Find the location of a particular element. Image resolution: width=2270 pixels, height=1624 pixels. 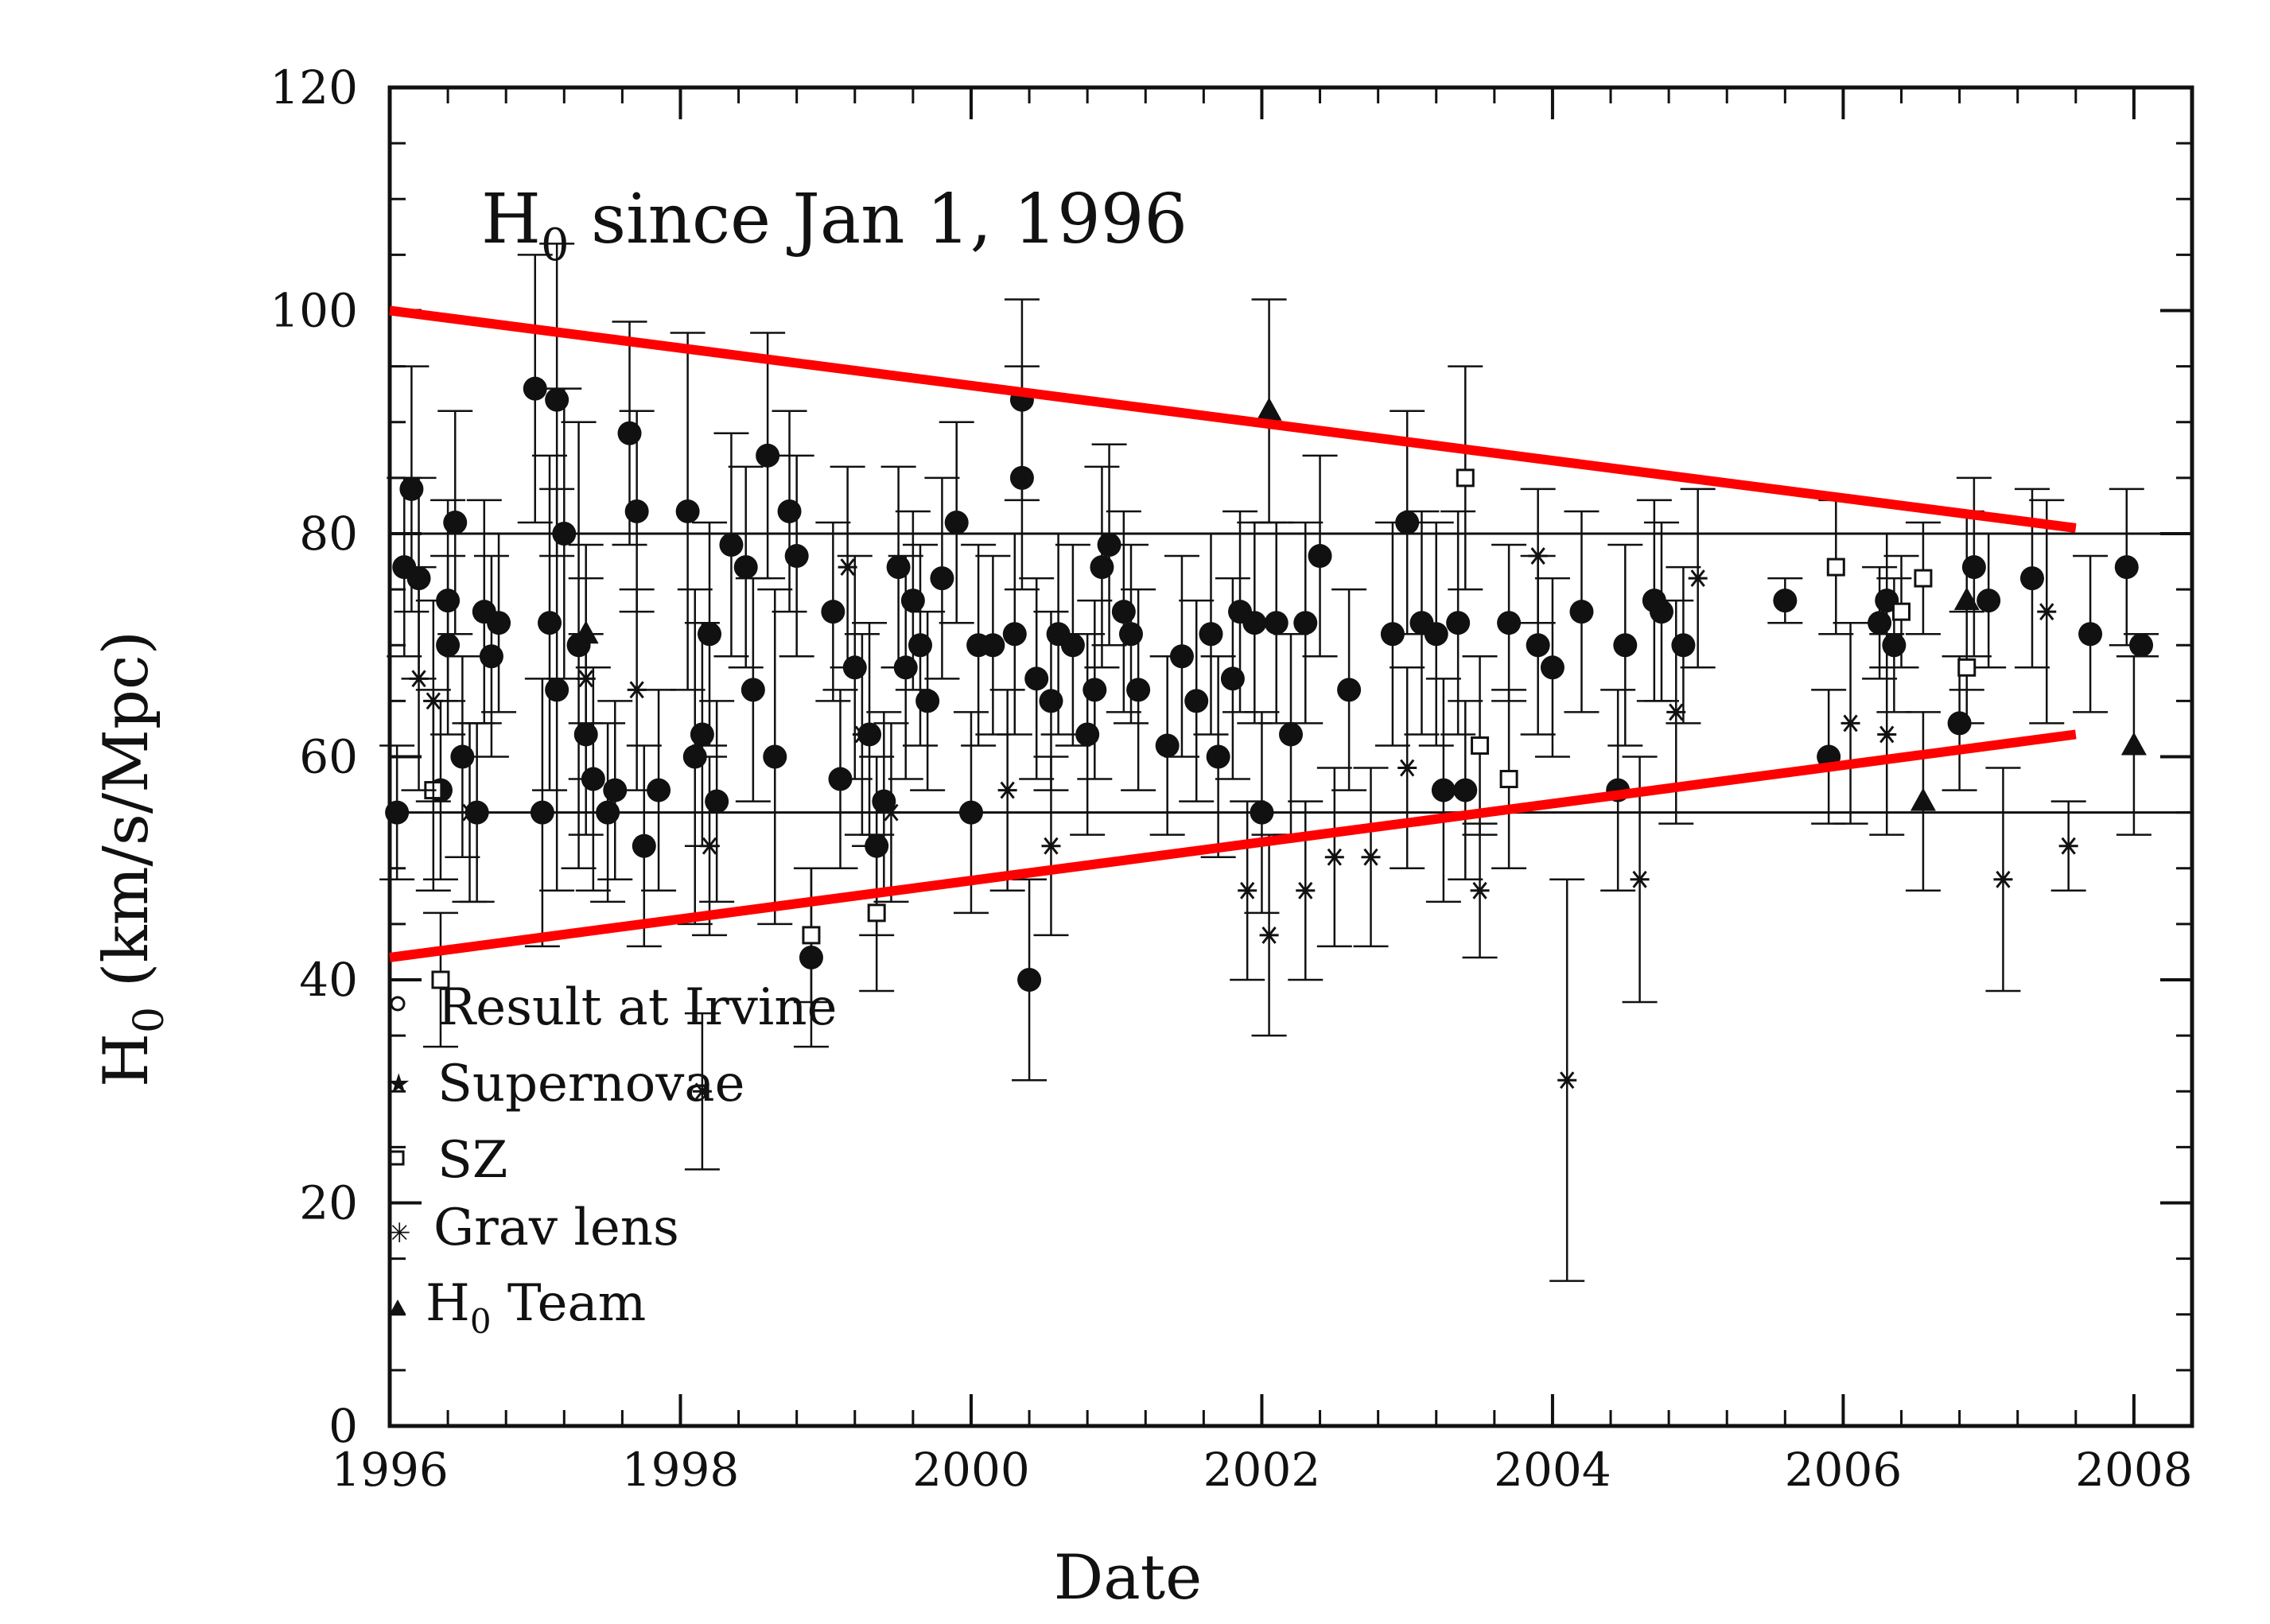

ylabel-rest: (km/s/Mpc) is located at coordinates (126, 819).